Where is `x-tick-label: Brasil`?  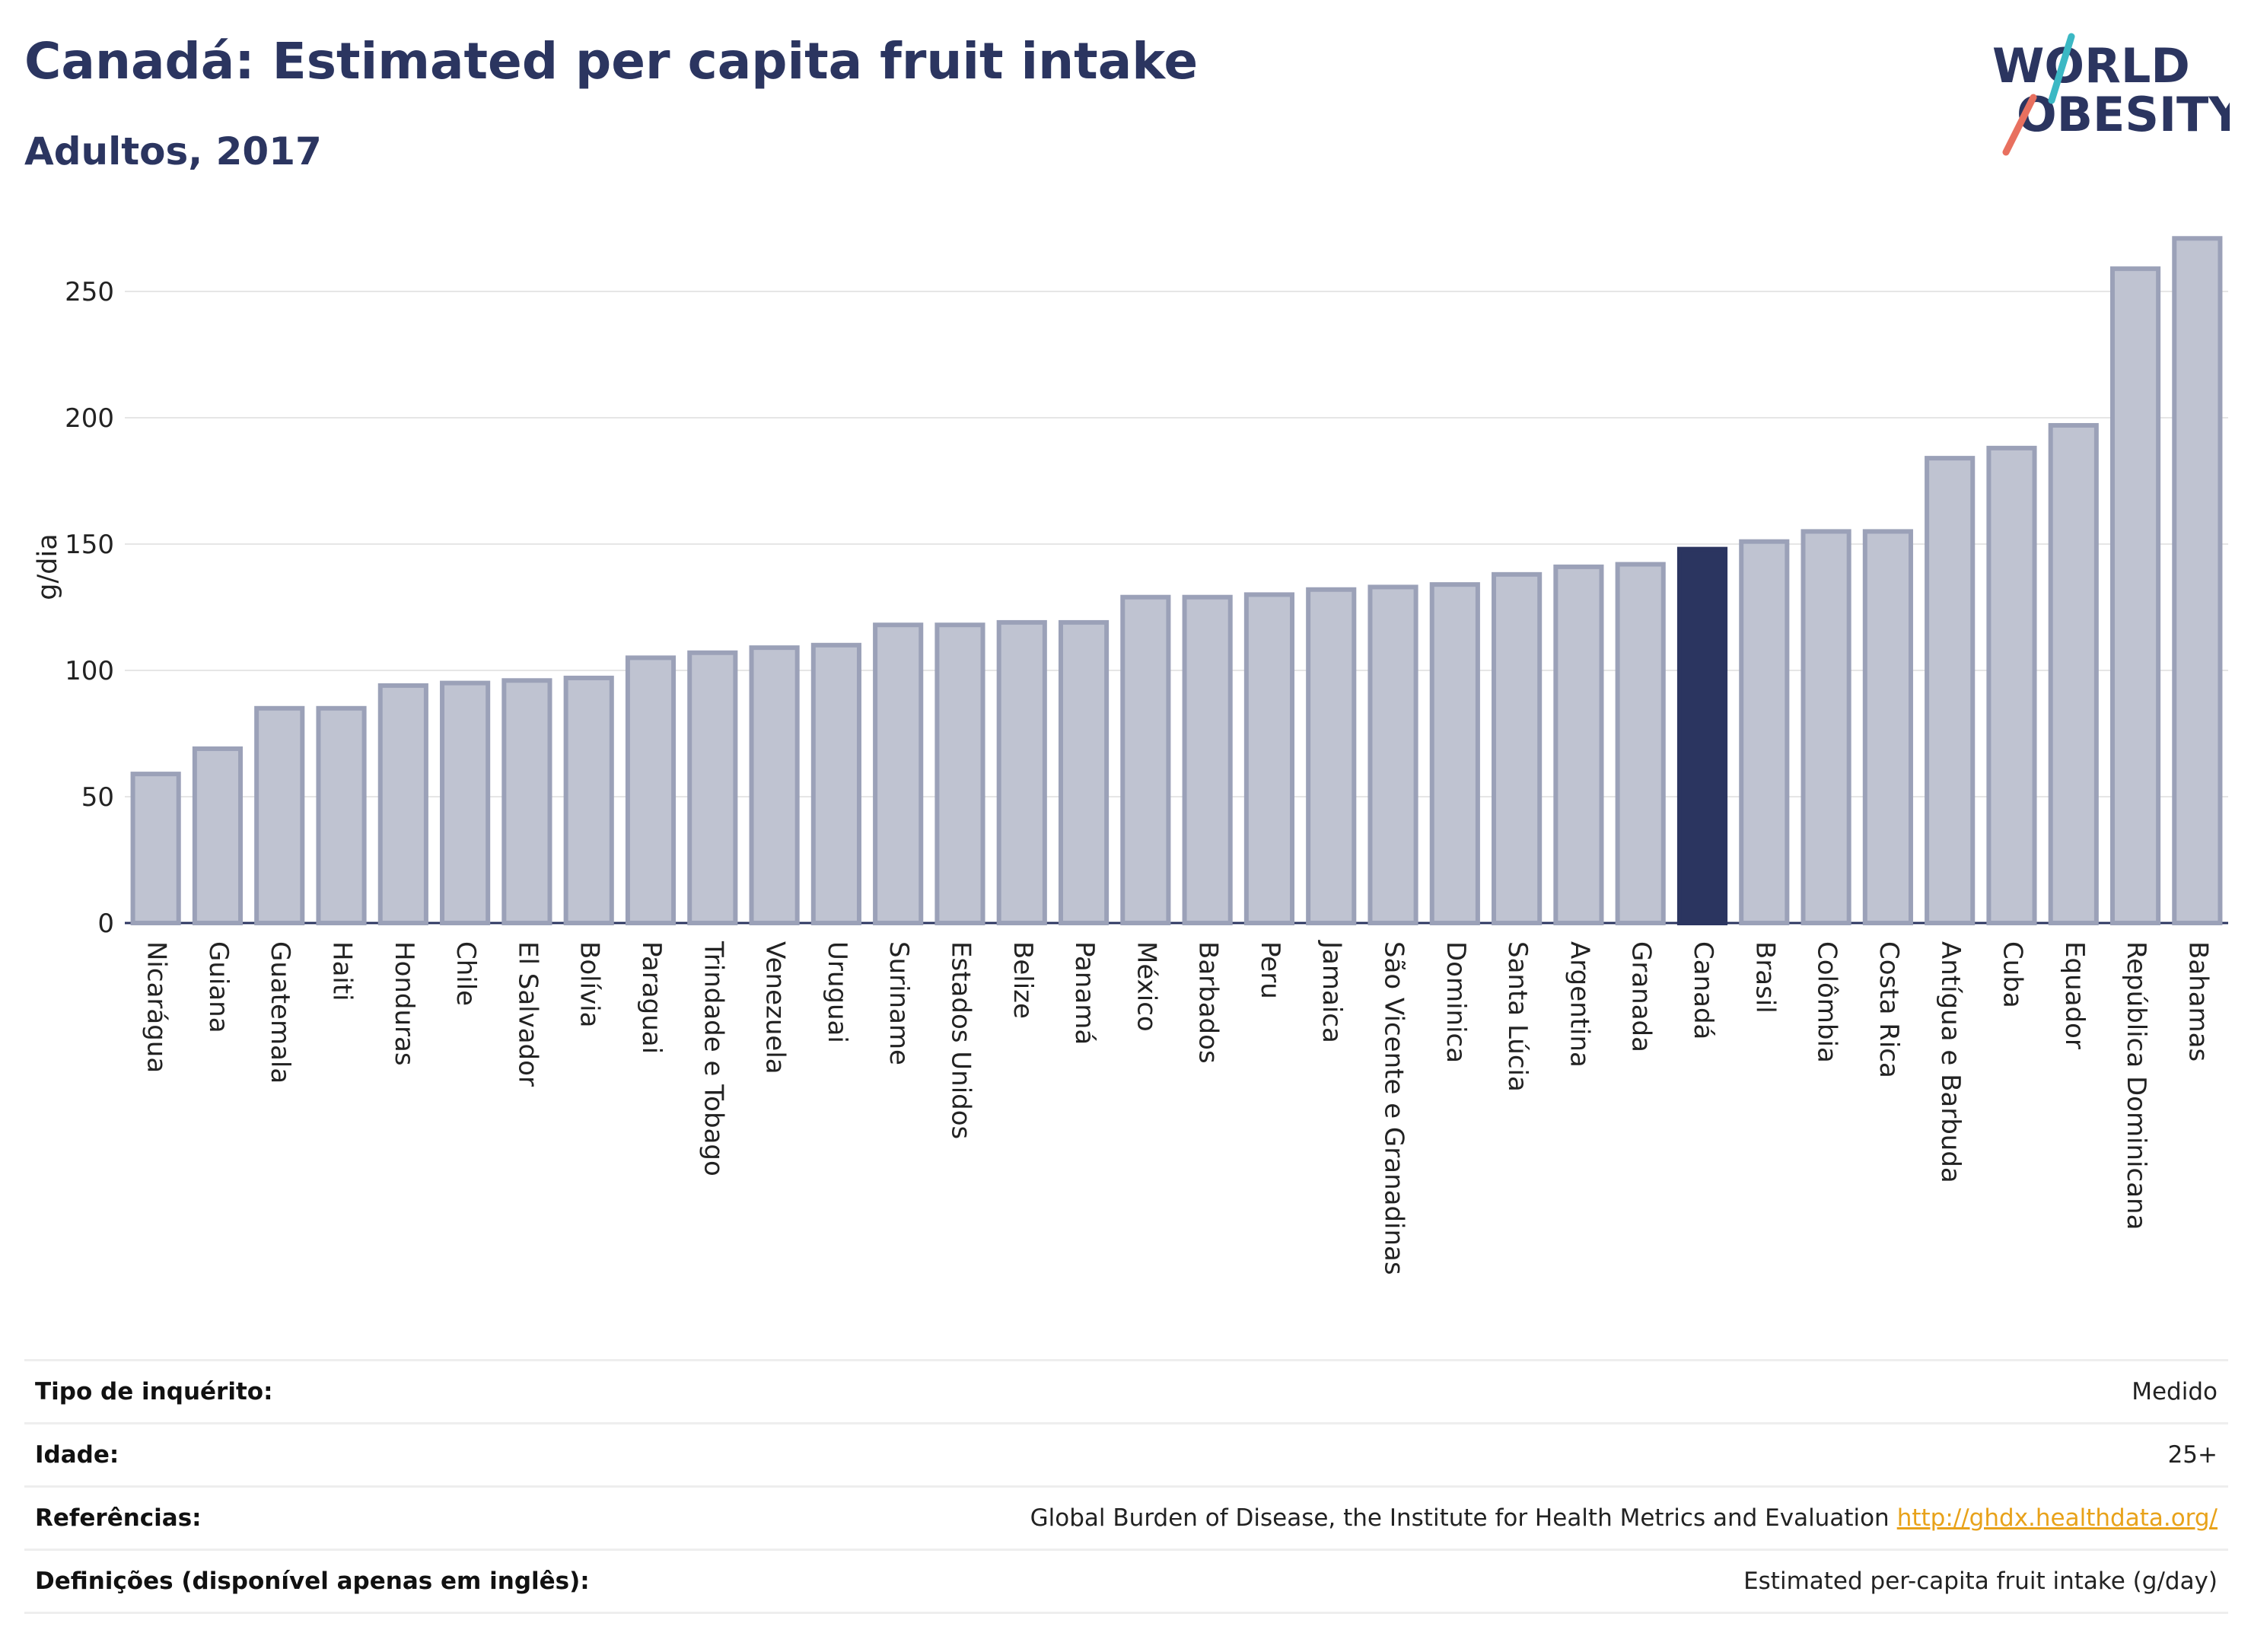 x-tick-label: Brasil is located at coordinates (1765, 977).